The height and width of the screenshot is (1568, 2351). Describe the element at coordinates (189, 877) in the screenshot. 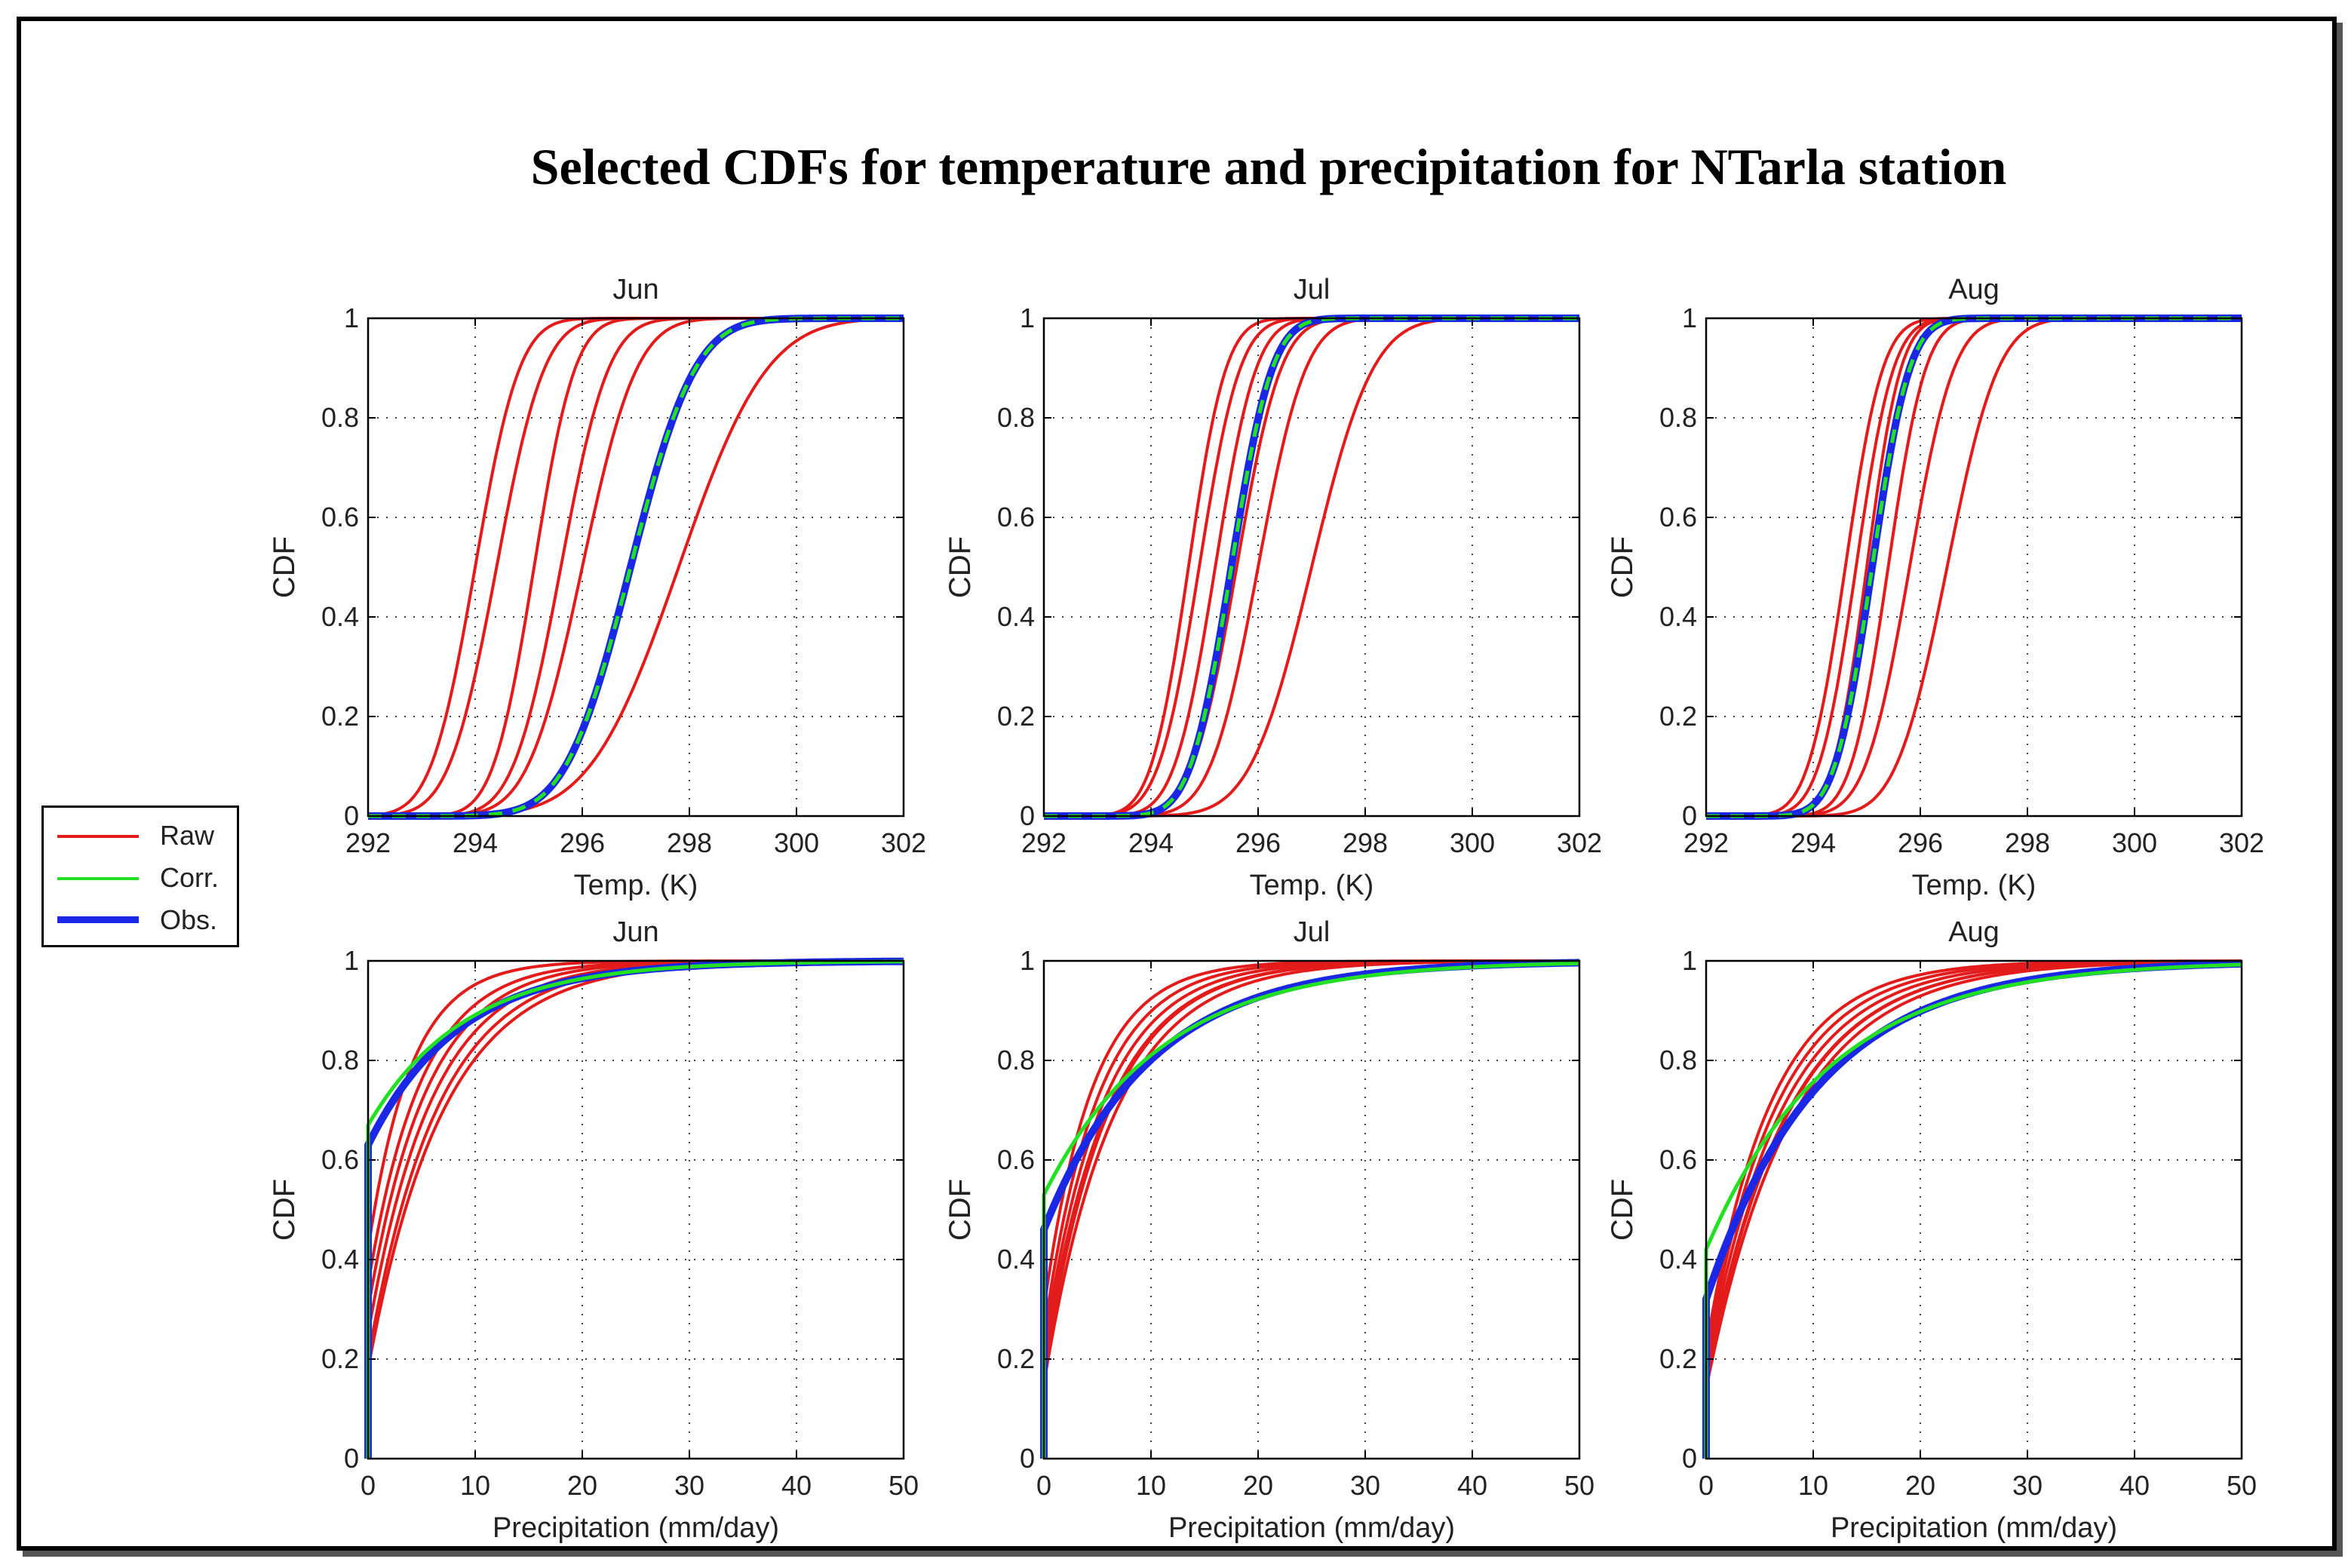

I see `legend-label-corr: Corr.` at that location.